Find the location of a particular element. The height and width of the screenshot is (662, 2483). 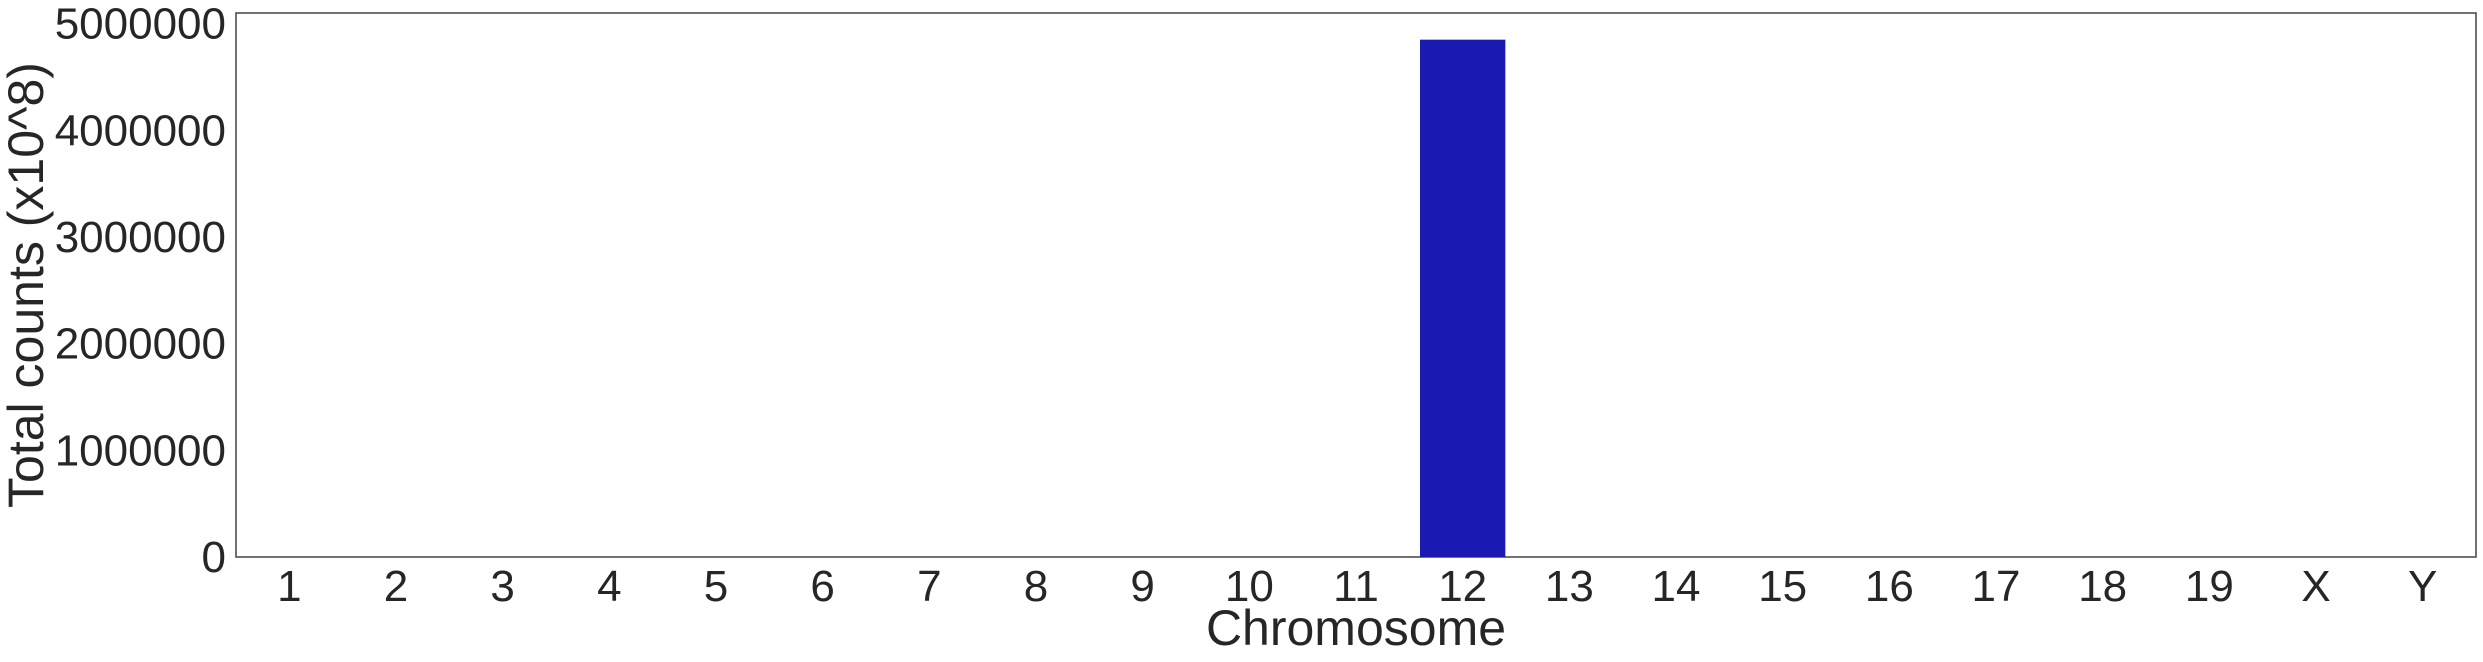

y-tick-label: 4000000 is located at coordinates (140, 130).